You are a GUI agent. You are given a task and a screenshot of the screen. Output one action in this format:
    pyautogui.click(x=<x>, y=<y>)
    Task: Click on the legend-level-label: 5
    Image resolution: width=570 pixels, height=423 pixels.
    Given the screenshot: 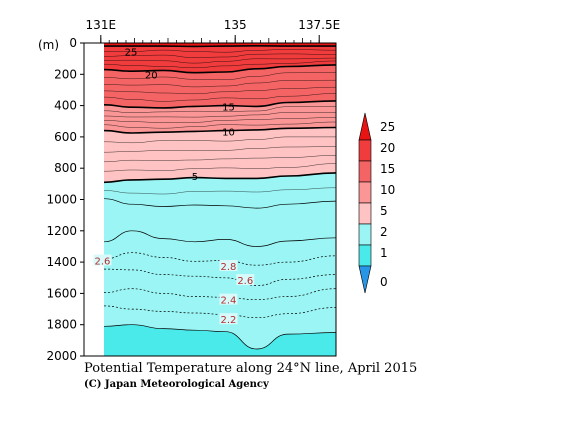 What is the action you would take?
    pyautogui.click(x=384, y=211)
    